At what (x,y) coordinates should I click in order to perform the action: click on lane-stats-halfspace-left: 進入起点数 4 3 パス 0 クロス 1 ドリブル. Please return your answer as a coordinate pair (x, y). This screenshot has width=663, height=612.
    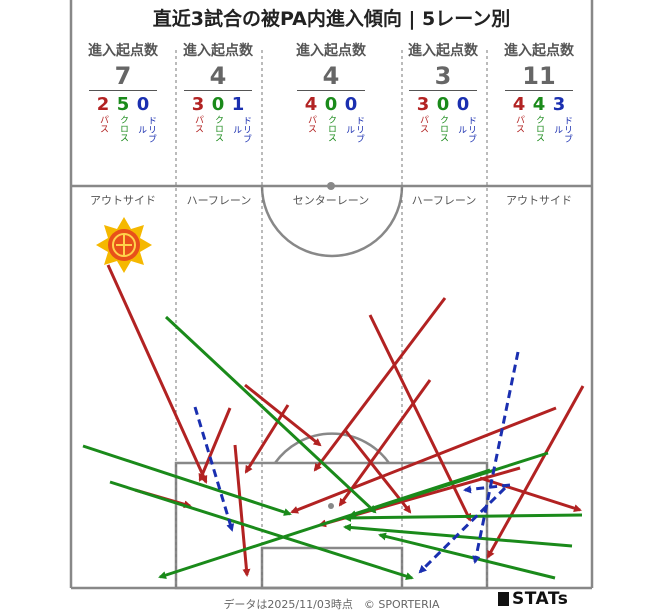
    Looking at the image, I should click on (218, 91).